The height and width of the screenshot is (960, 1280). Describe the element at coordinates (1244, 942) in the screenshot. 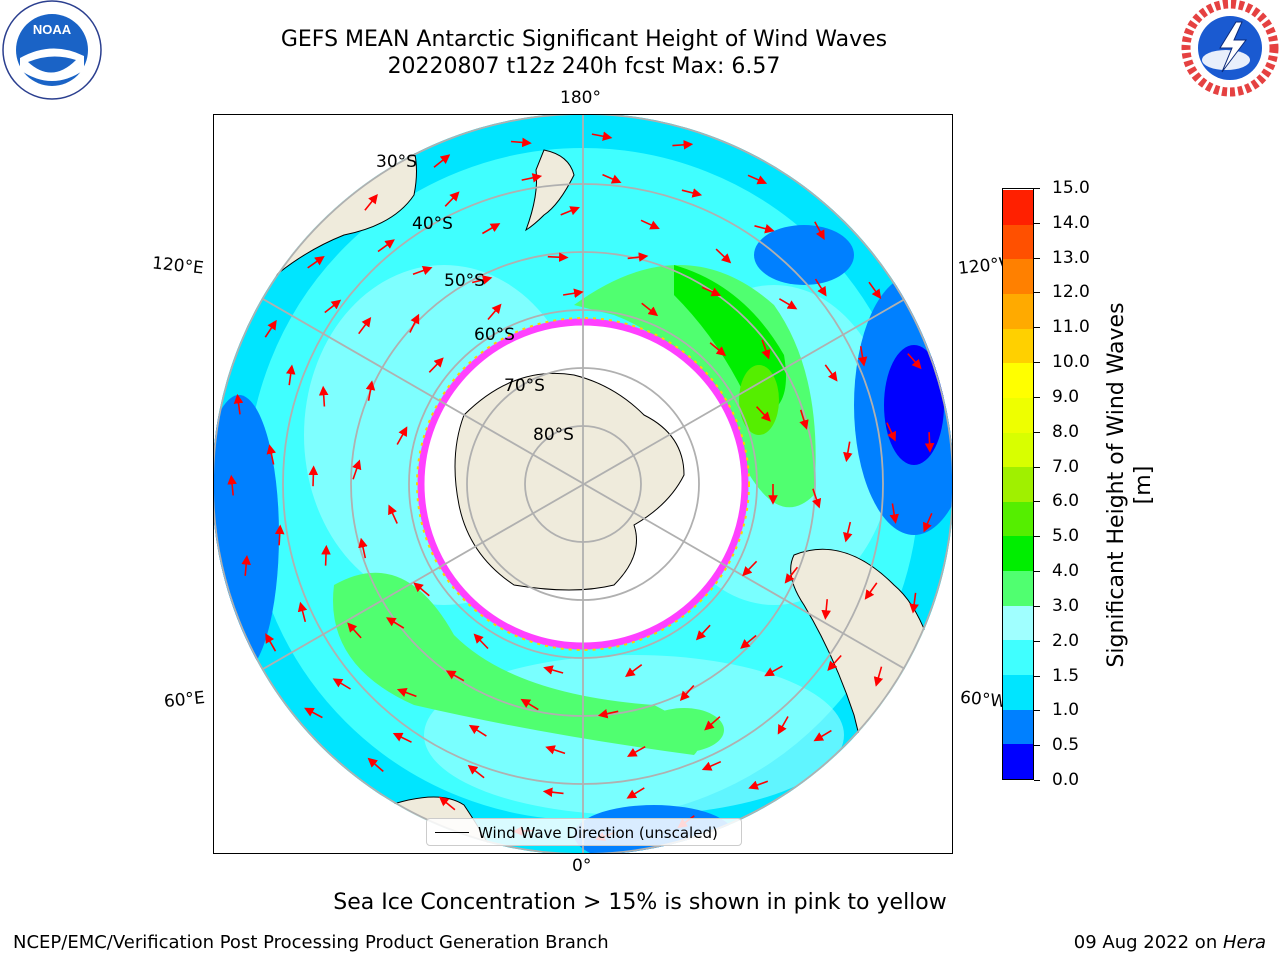

I see `footer-host: Hera` at that location.